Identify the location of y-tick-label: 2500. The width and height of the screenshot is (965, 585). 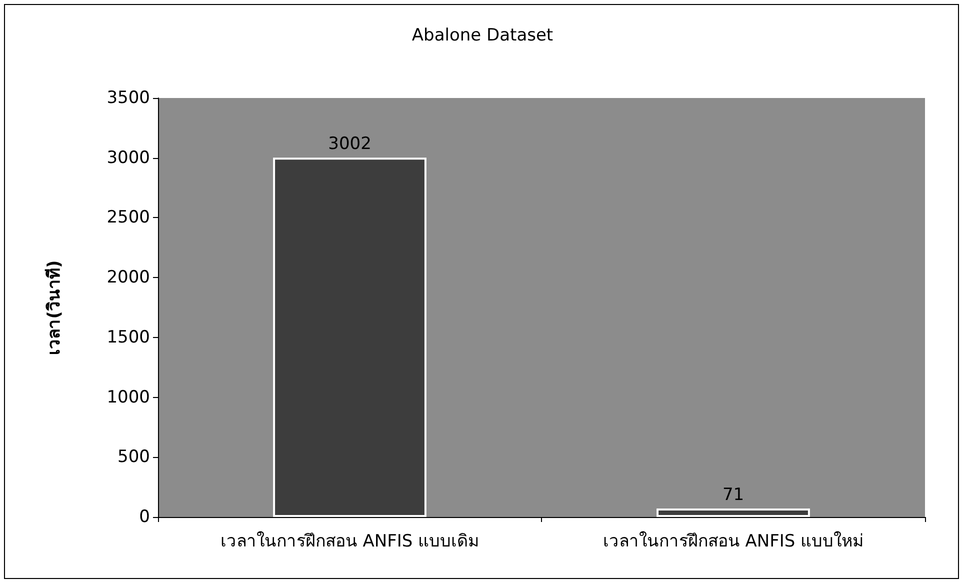
(128, 218).